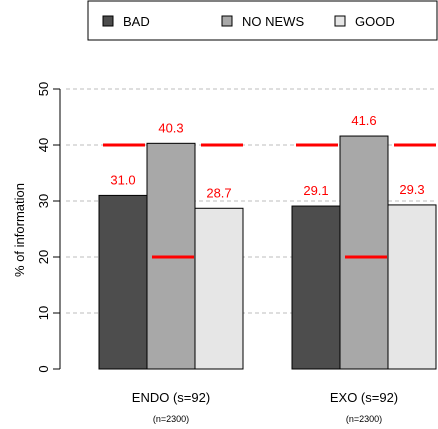  I want to click on value-label: 29.1, so click(315, 190).